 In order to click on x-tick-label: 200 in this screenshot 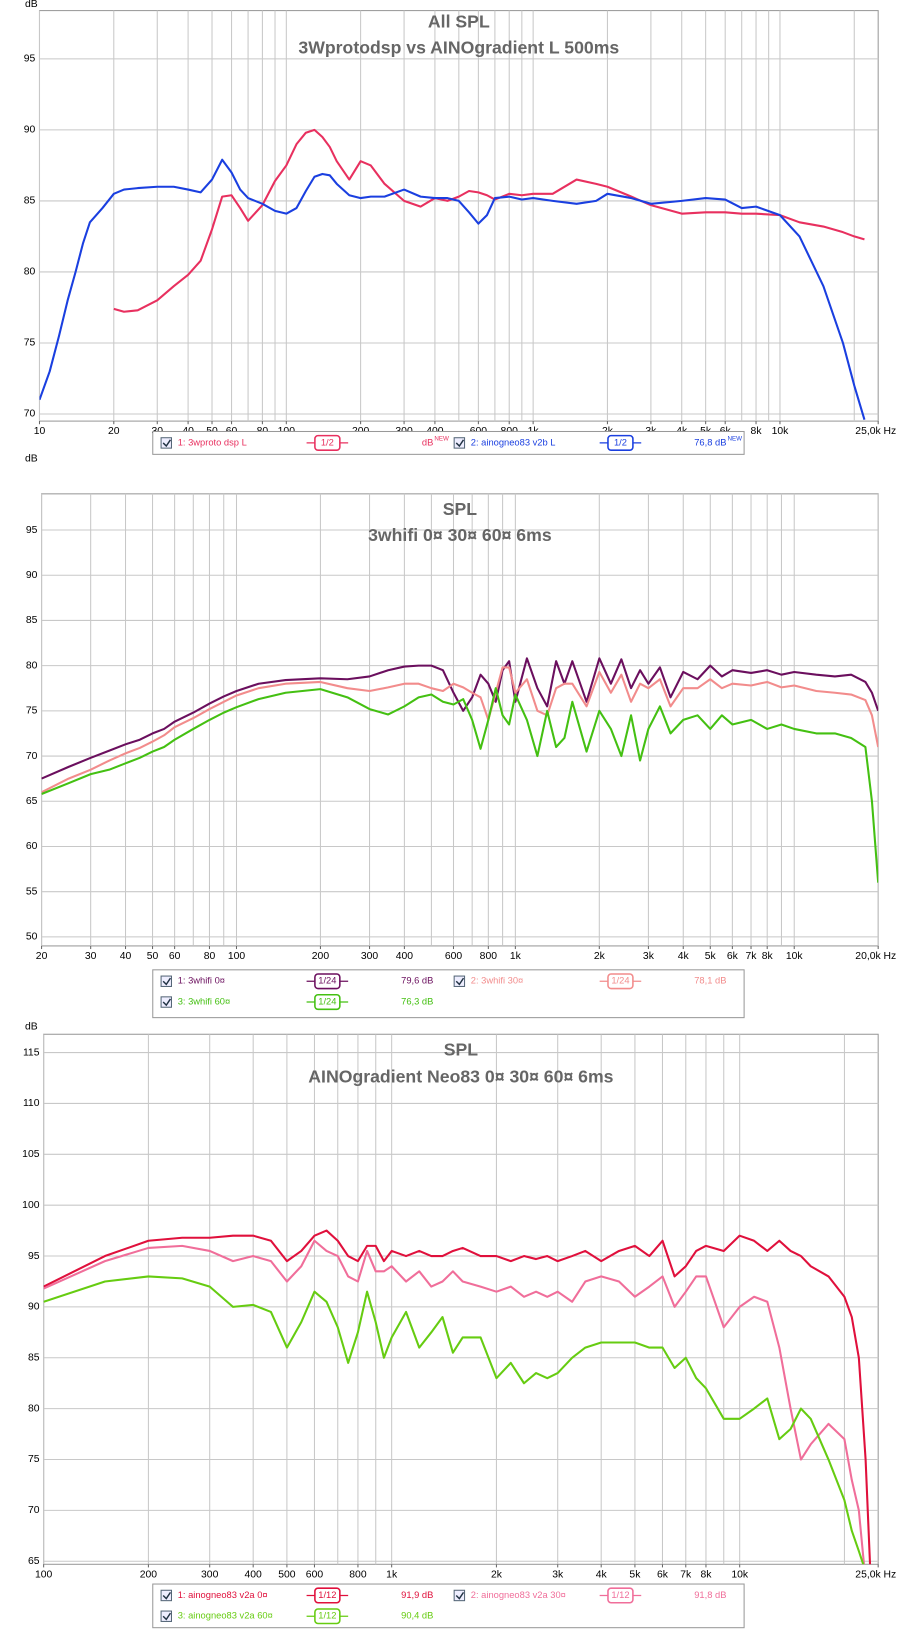, I will do `click(321, 956)`.